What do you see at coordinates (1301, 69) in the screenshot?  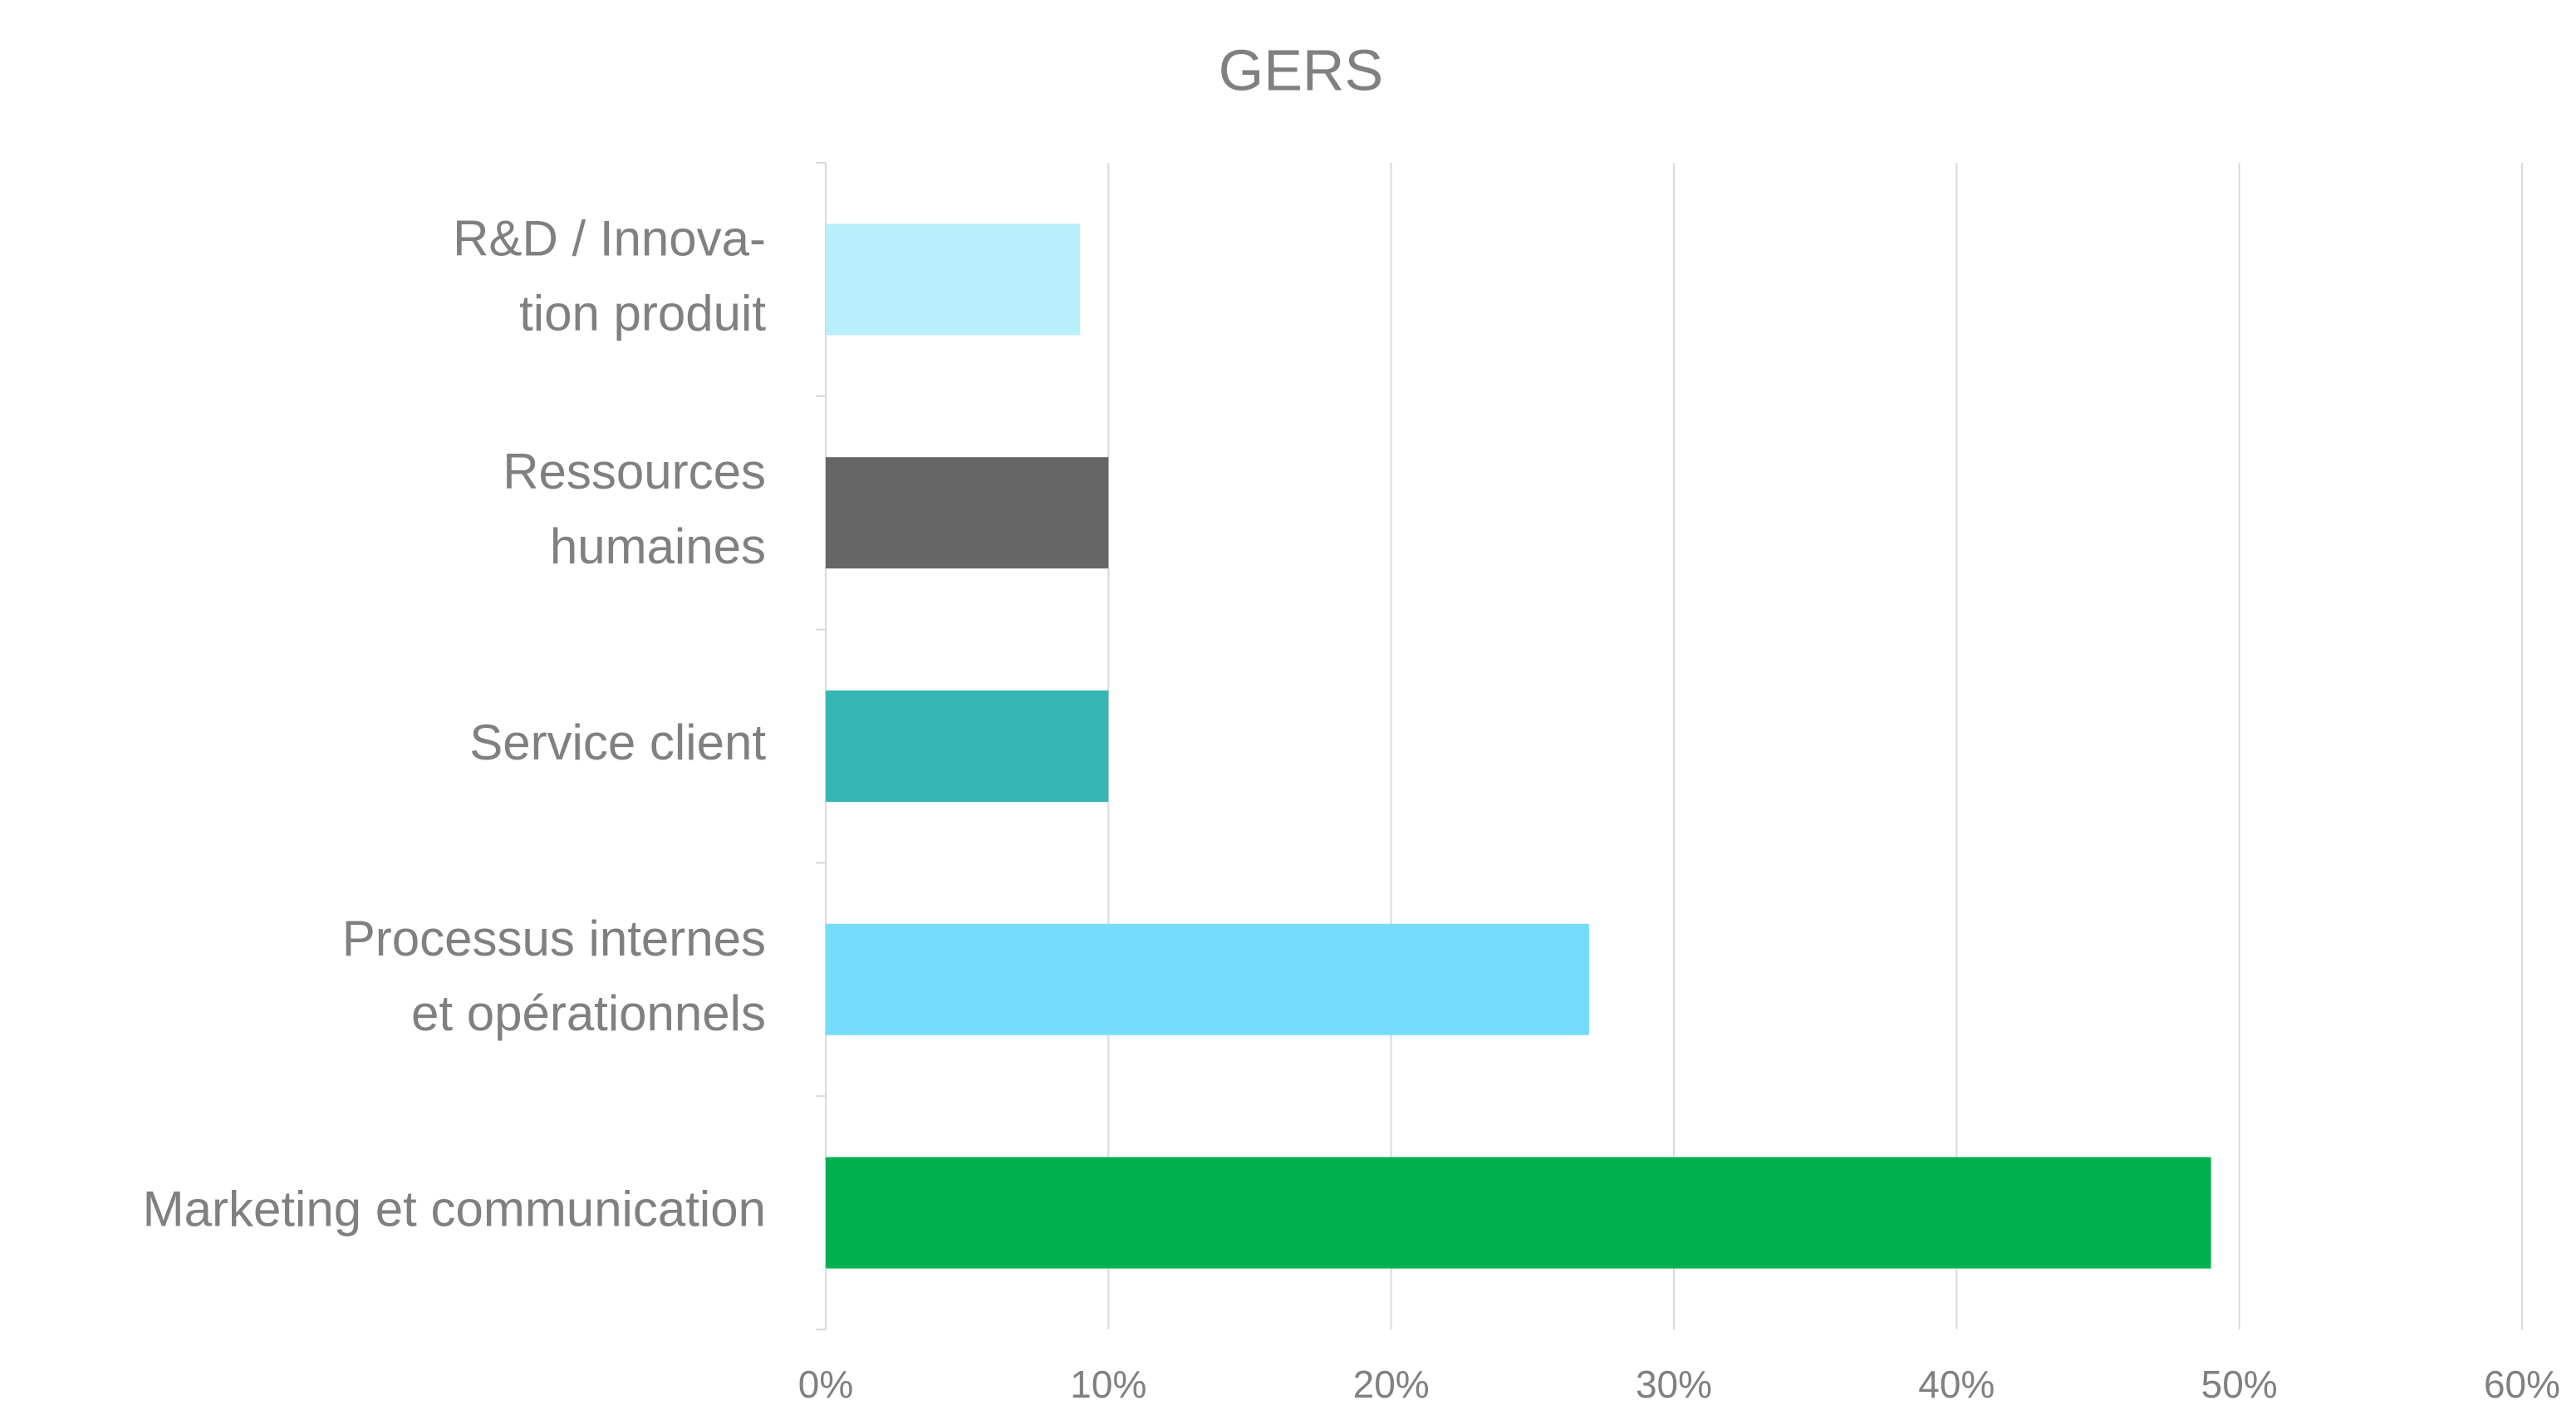 I see `chart-title: GERS` at bounding box center [1301, 69].